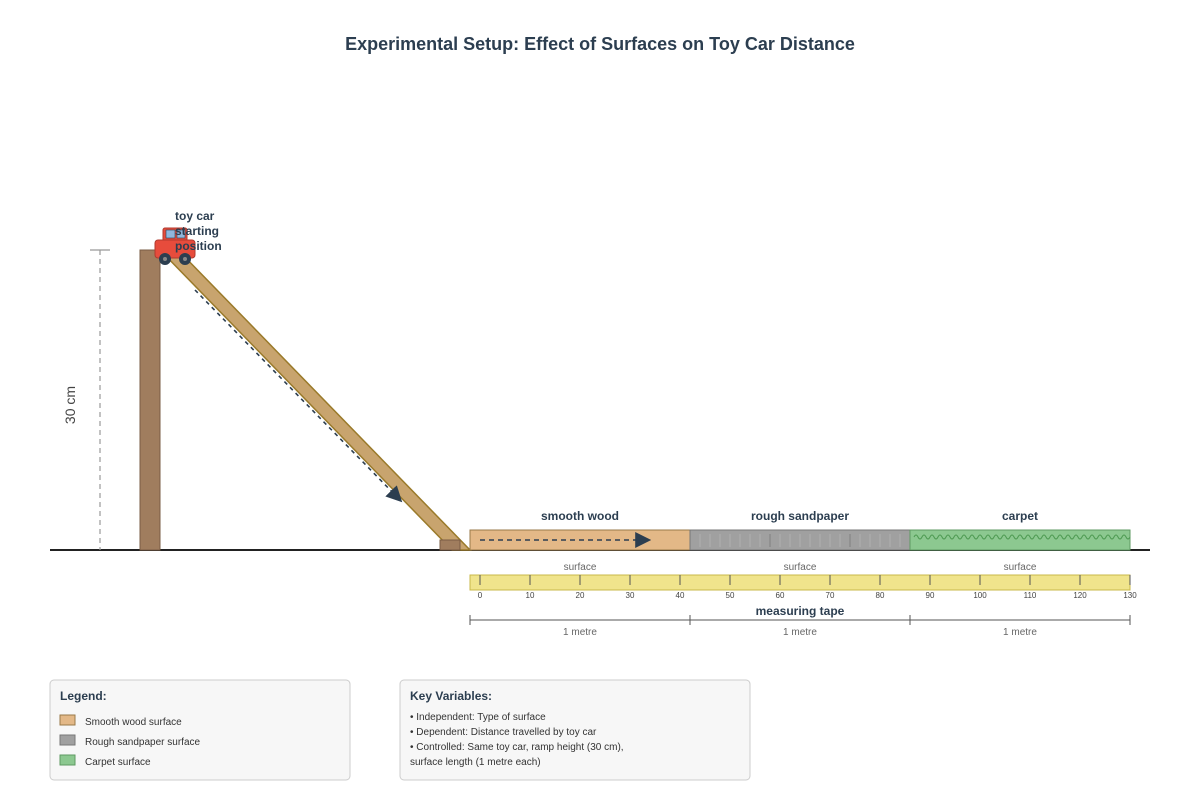 The width and height of the screenshot is (1200, 800). Describe the element at coordinates (800, 632) in the screenshot. I see `length-label-sandpaper: 1 metre` at that location.